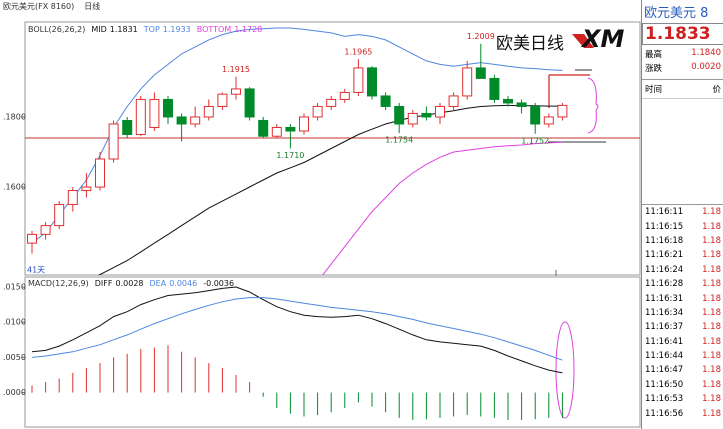 This screenshot has height=429, width=723. I want to click on days-label: 41天, so click(36, 270).